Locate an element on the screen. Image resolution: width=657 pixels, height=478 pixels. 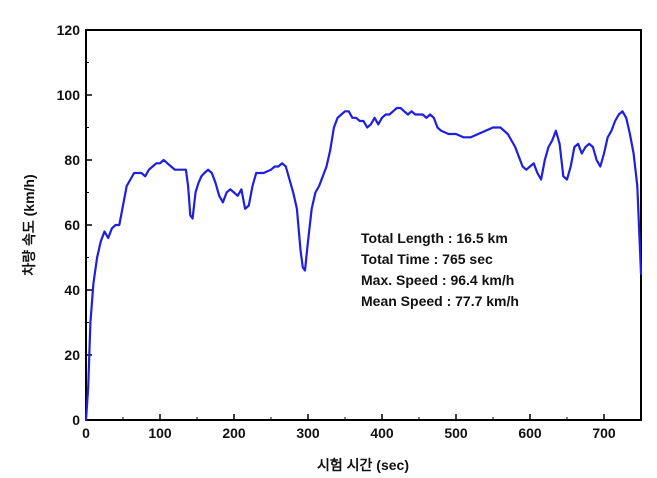
x-tick-label: 200 is located at coordinates (234, 433).